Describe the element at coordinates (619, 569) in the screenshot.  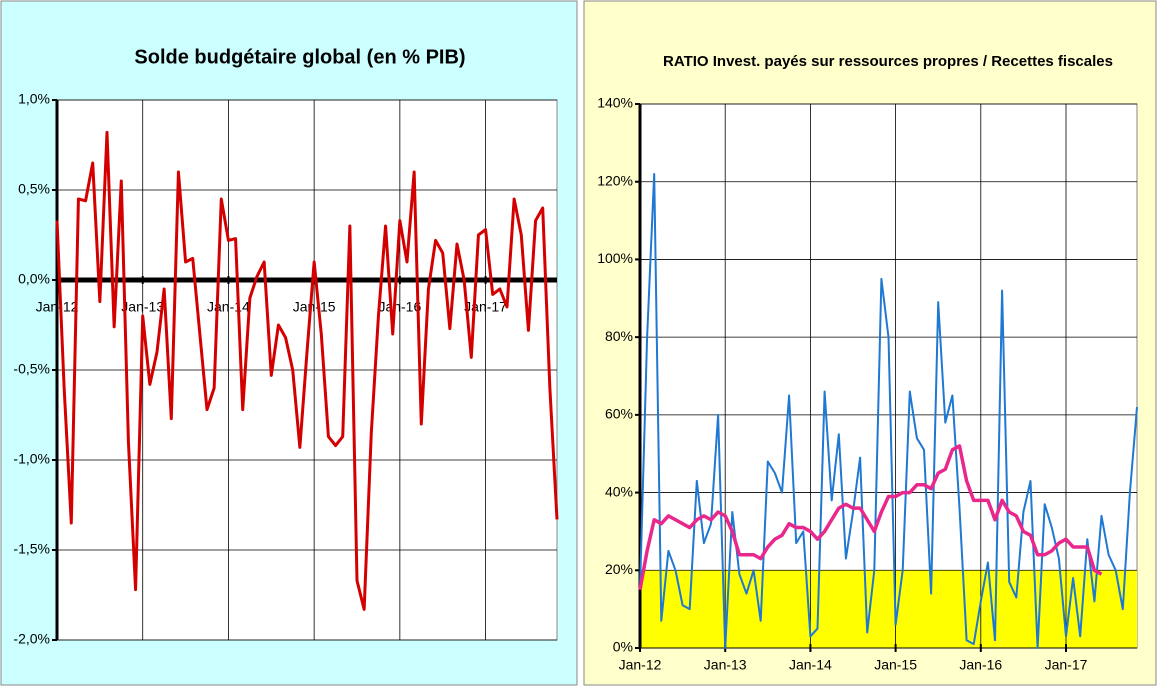
I see `y-tick-label: 20%` at that location.